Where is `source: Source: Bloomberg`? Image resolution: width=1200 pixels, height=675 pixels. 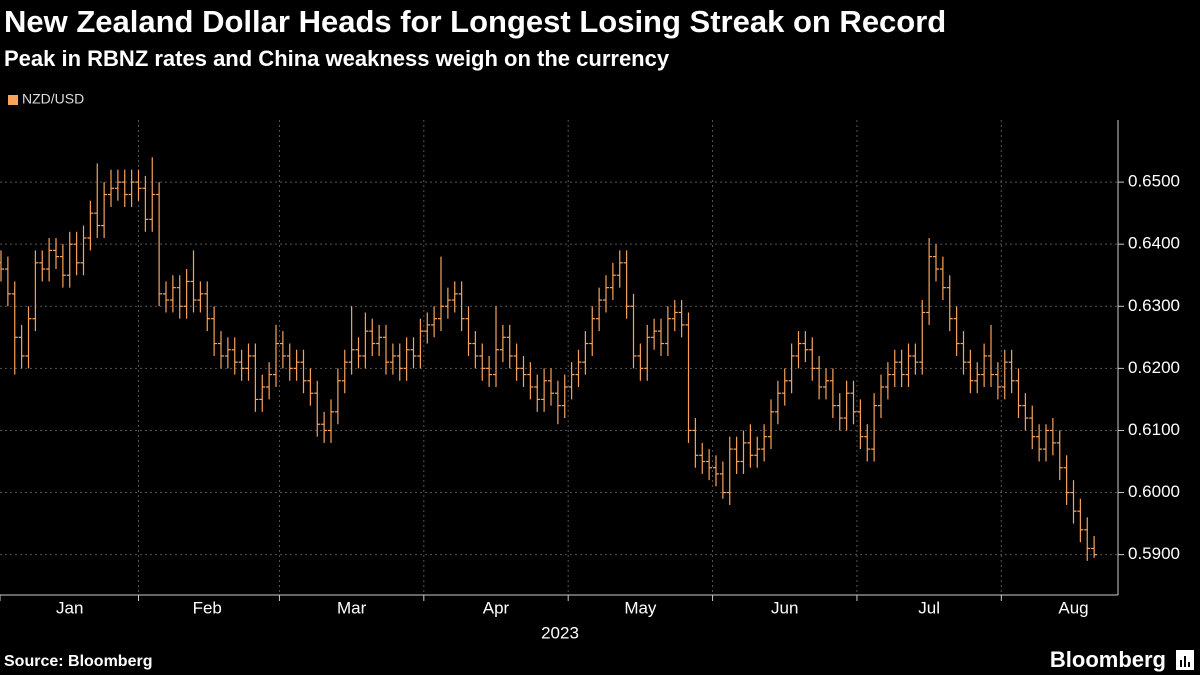
source: Source: Bloomberg is located at coordinates (78, 661).